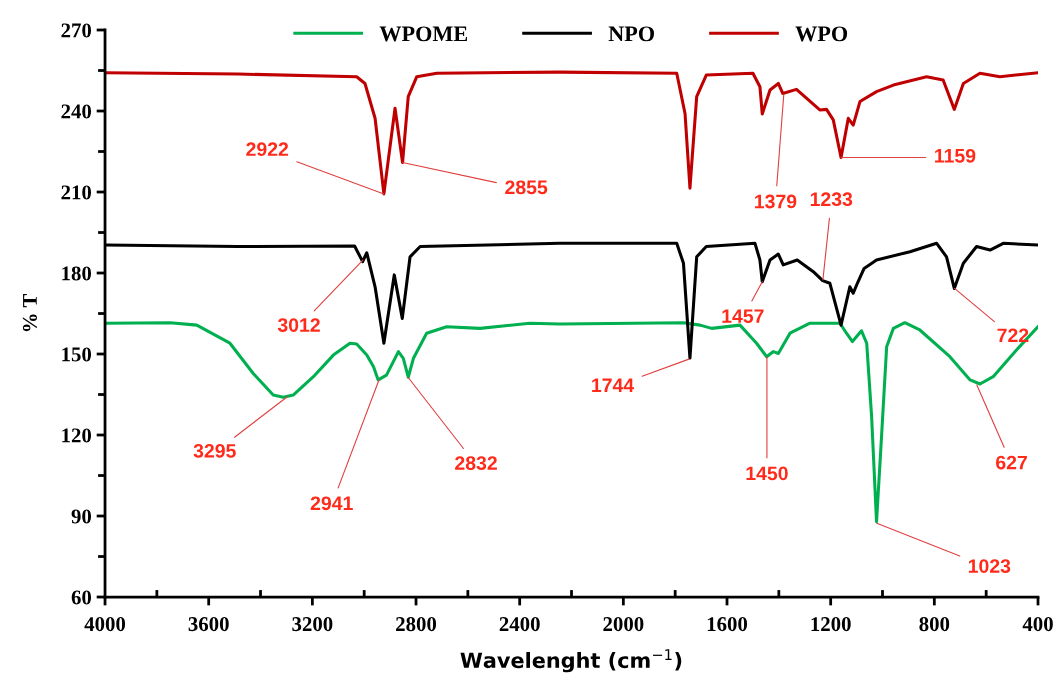 The height and width of the screenshot is (693, 1062). I want to click on x-tick-label: 3200, so click(312, 624).